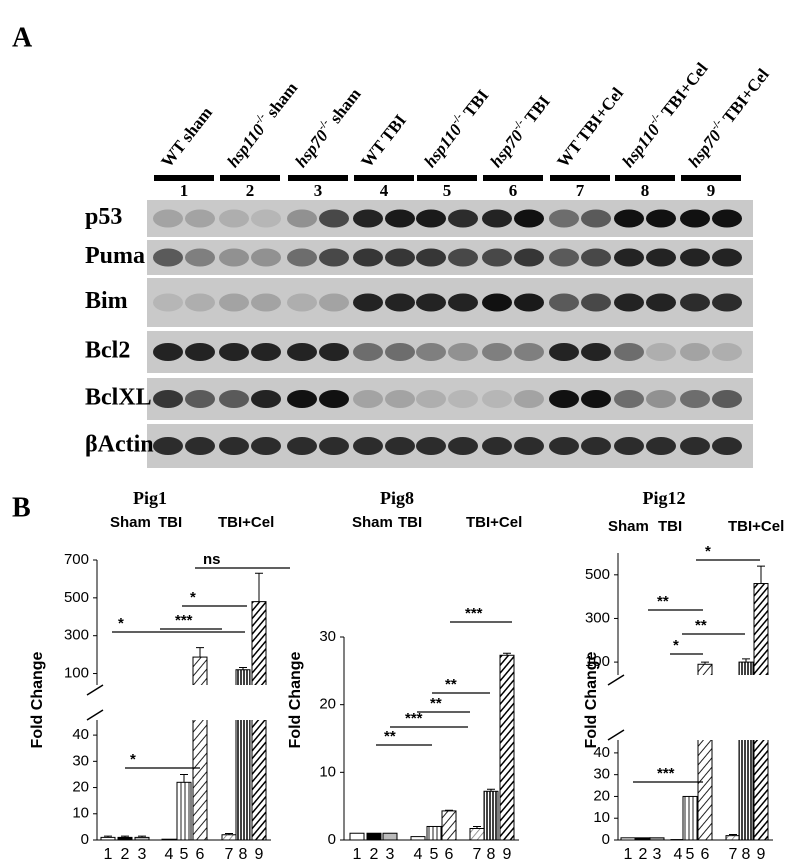 The width and height of the screenshot is (800, 868). Describe the element at coordinates (390, 854) in the screenshot. I see `x-tick-label: 3` at that location.